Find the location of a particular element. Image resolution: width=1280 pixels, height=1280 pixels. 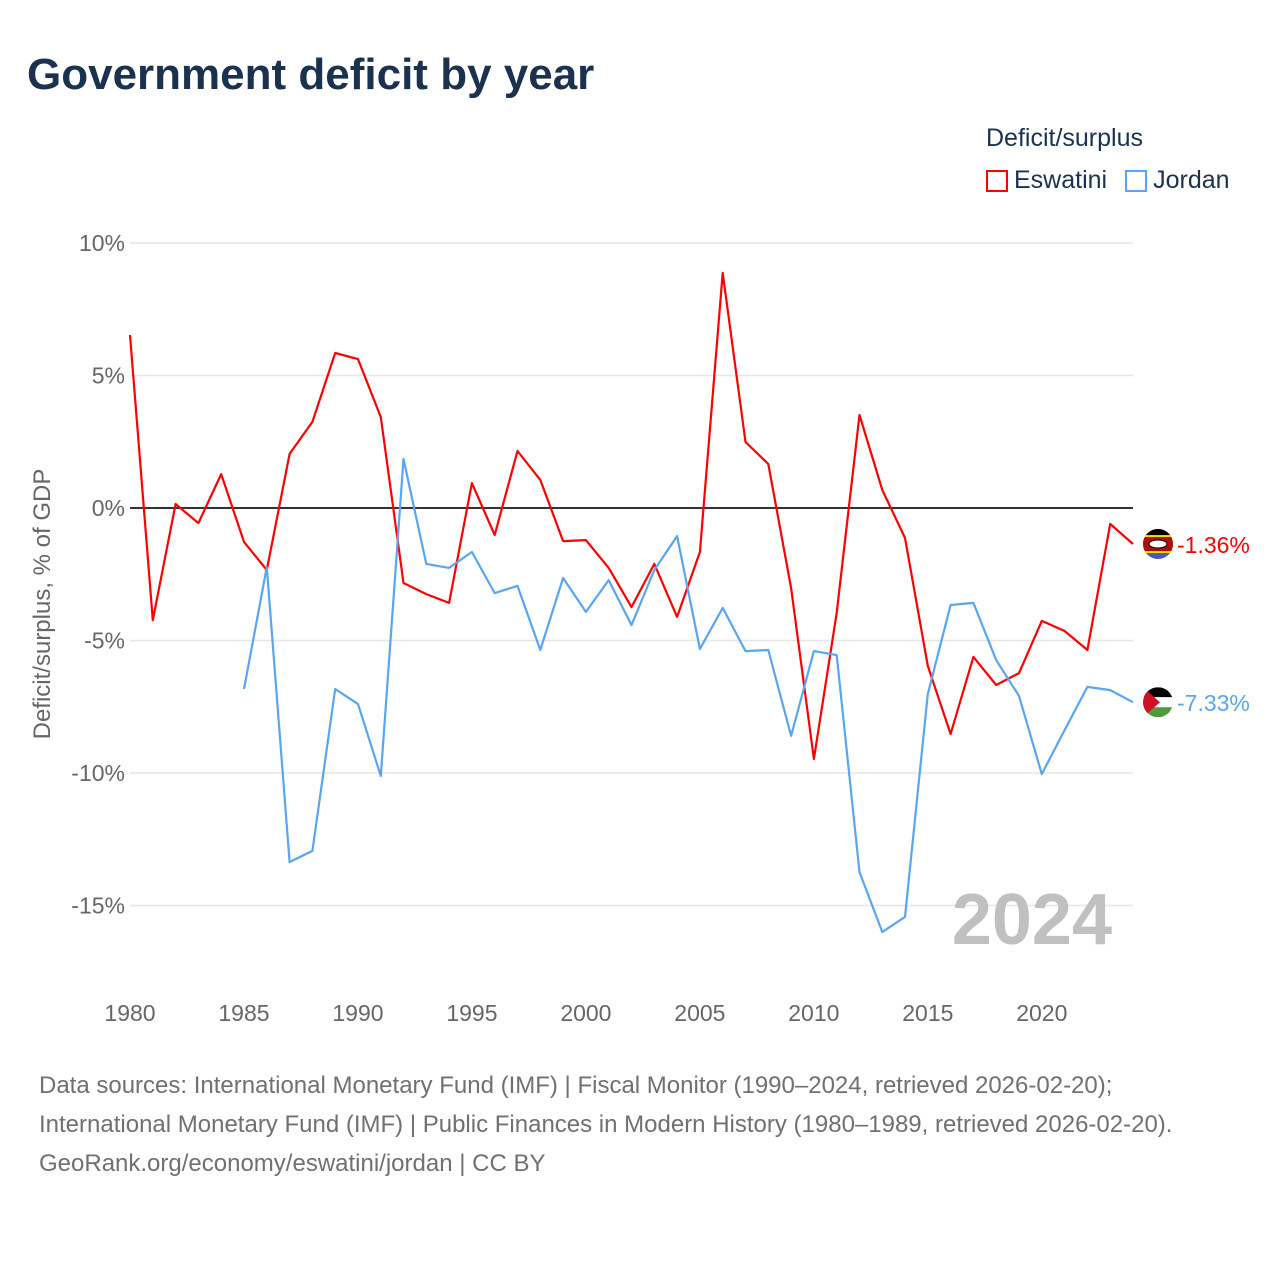

y-tick-label: -10% is located at coordinates (98, 773).